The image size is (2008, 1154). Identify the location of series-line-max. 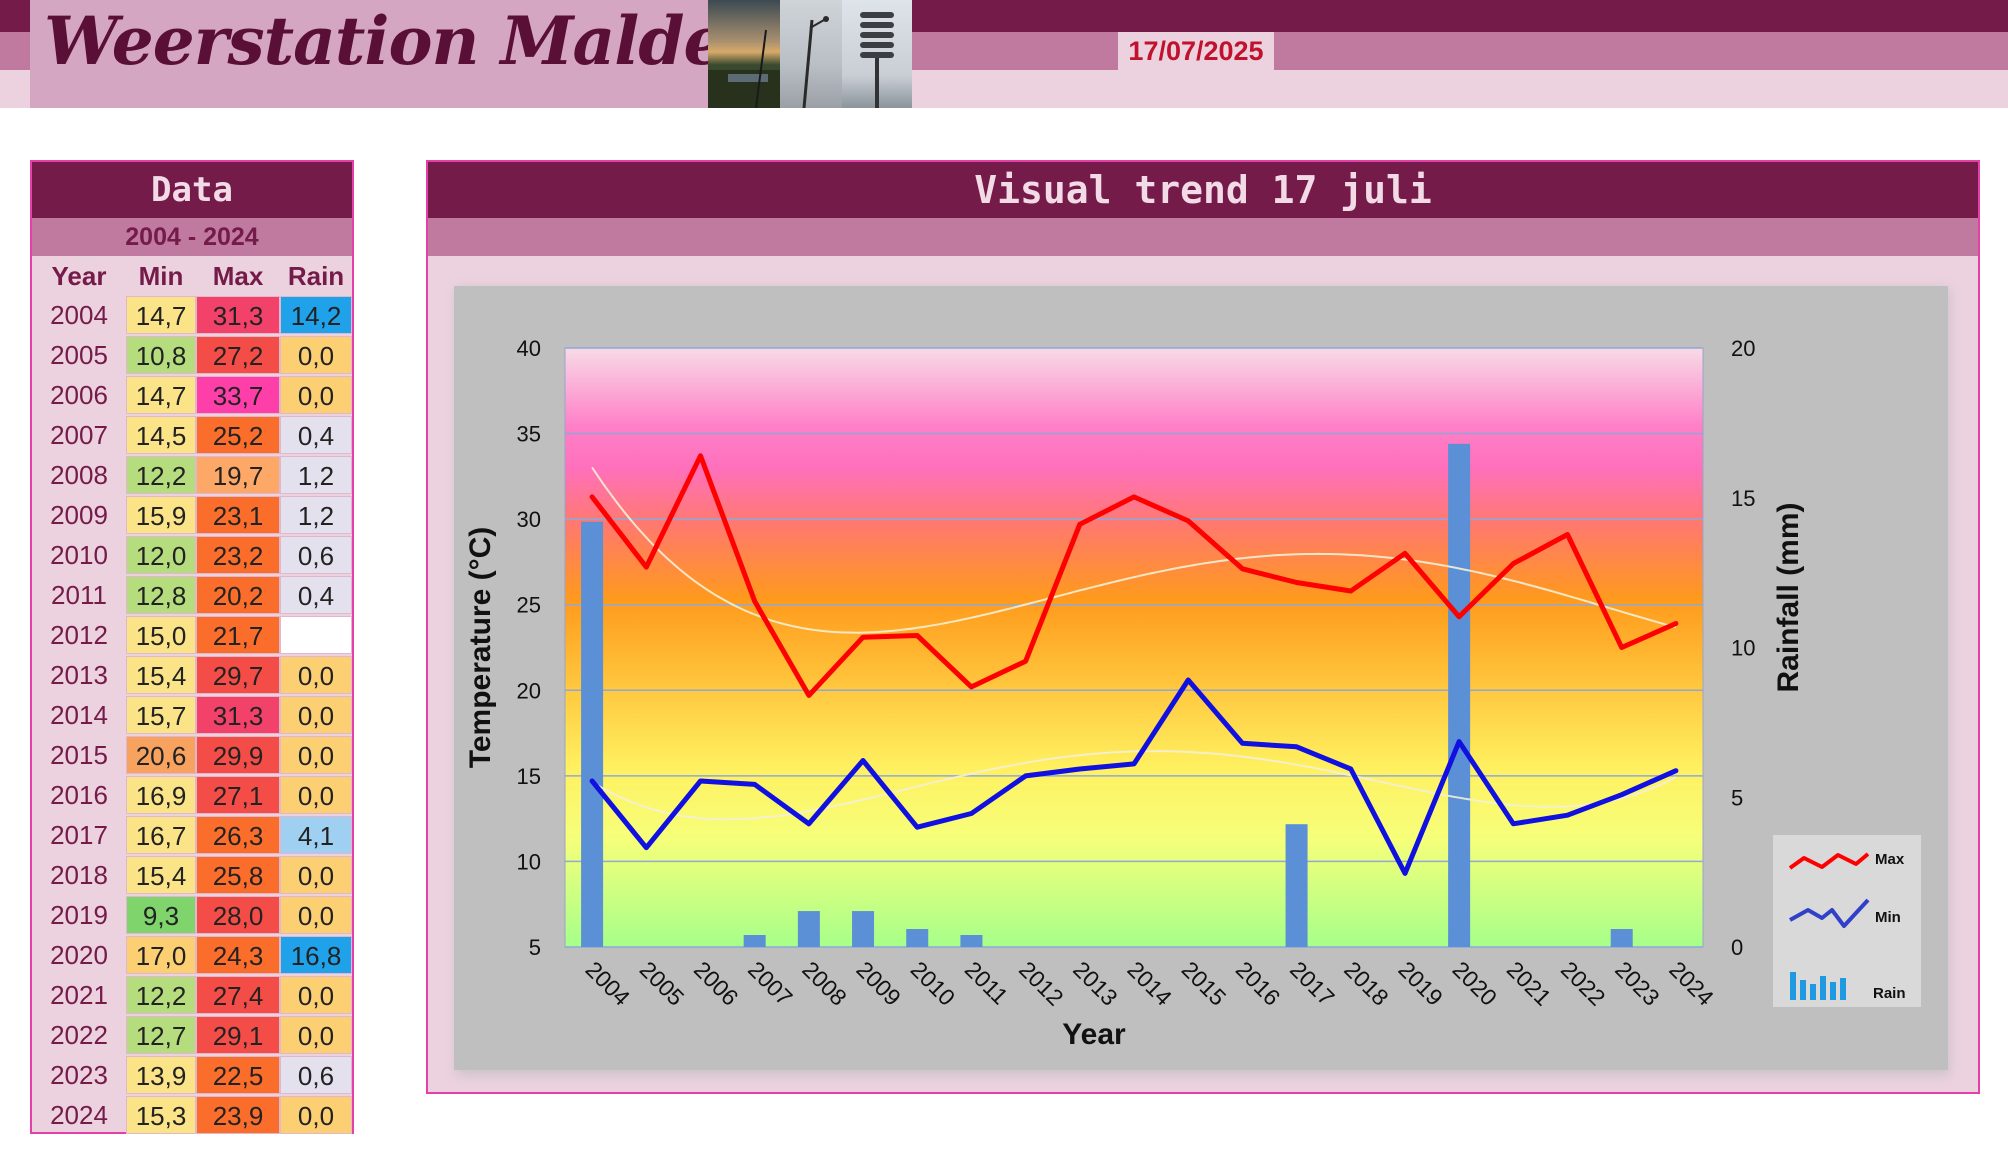
(1134, 575).